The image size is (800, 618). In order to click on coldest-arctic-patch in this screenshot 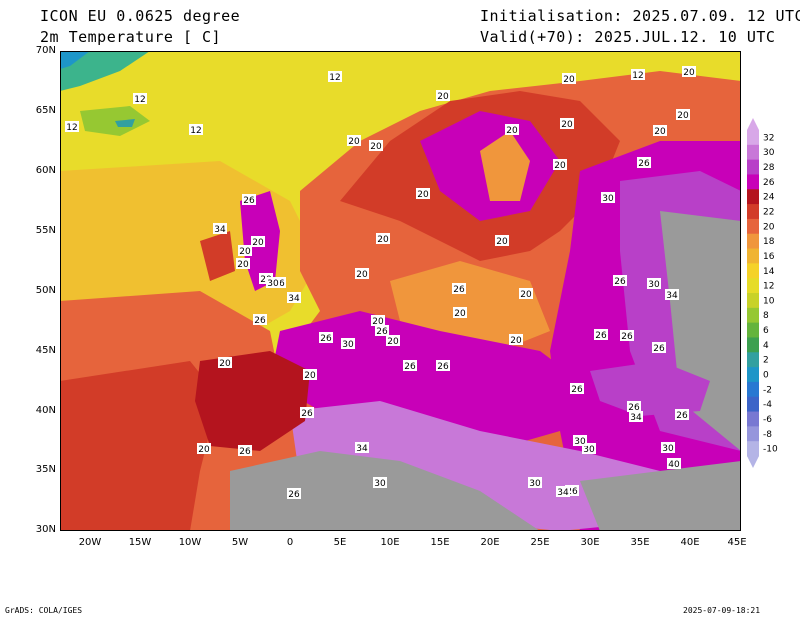, I will do `click(75, 60)`.